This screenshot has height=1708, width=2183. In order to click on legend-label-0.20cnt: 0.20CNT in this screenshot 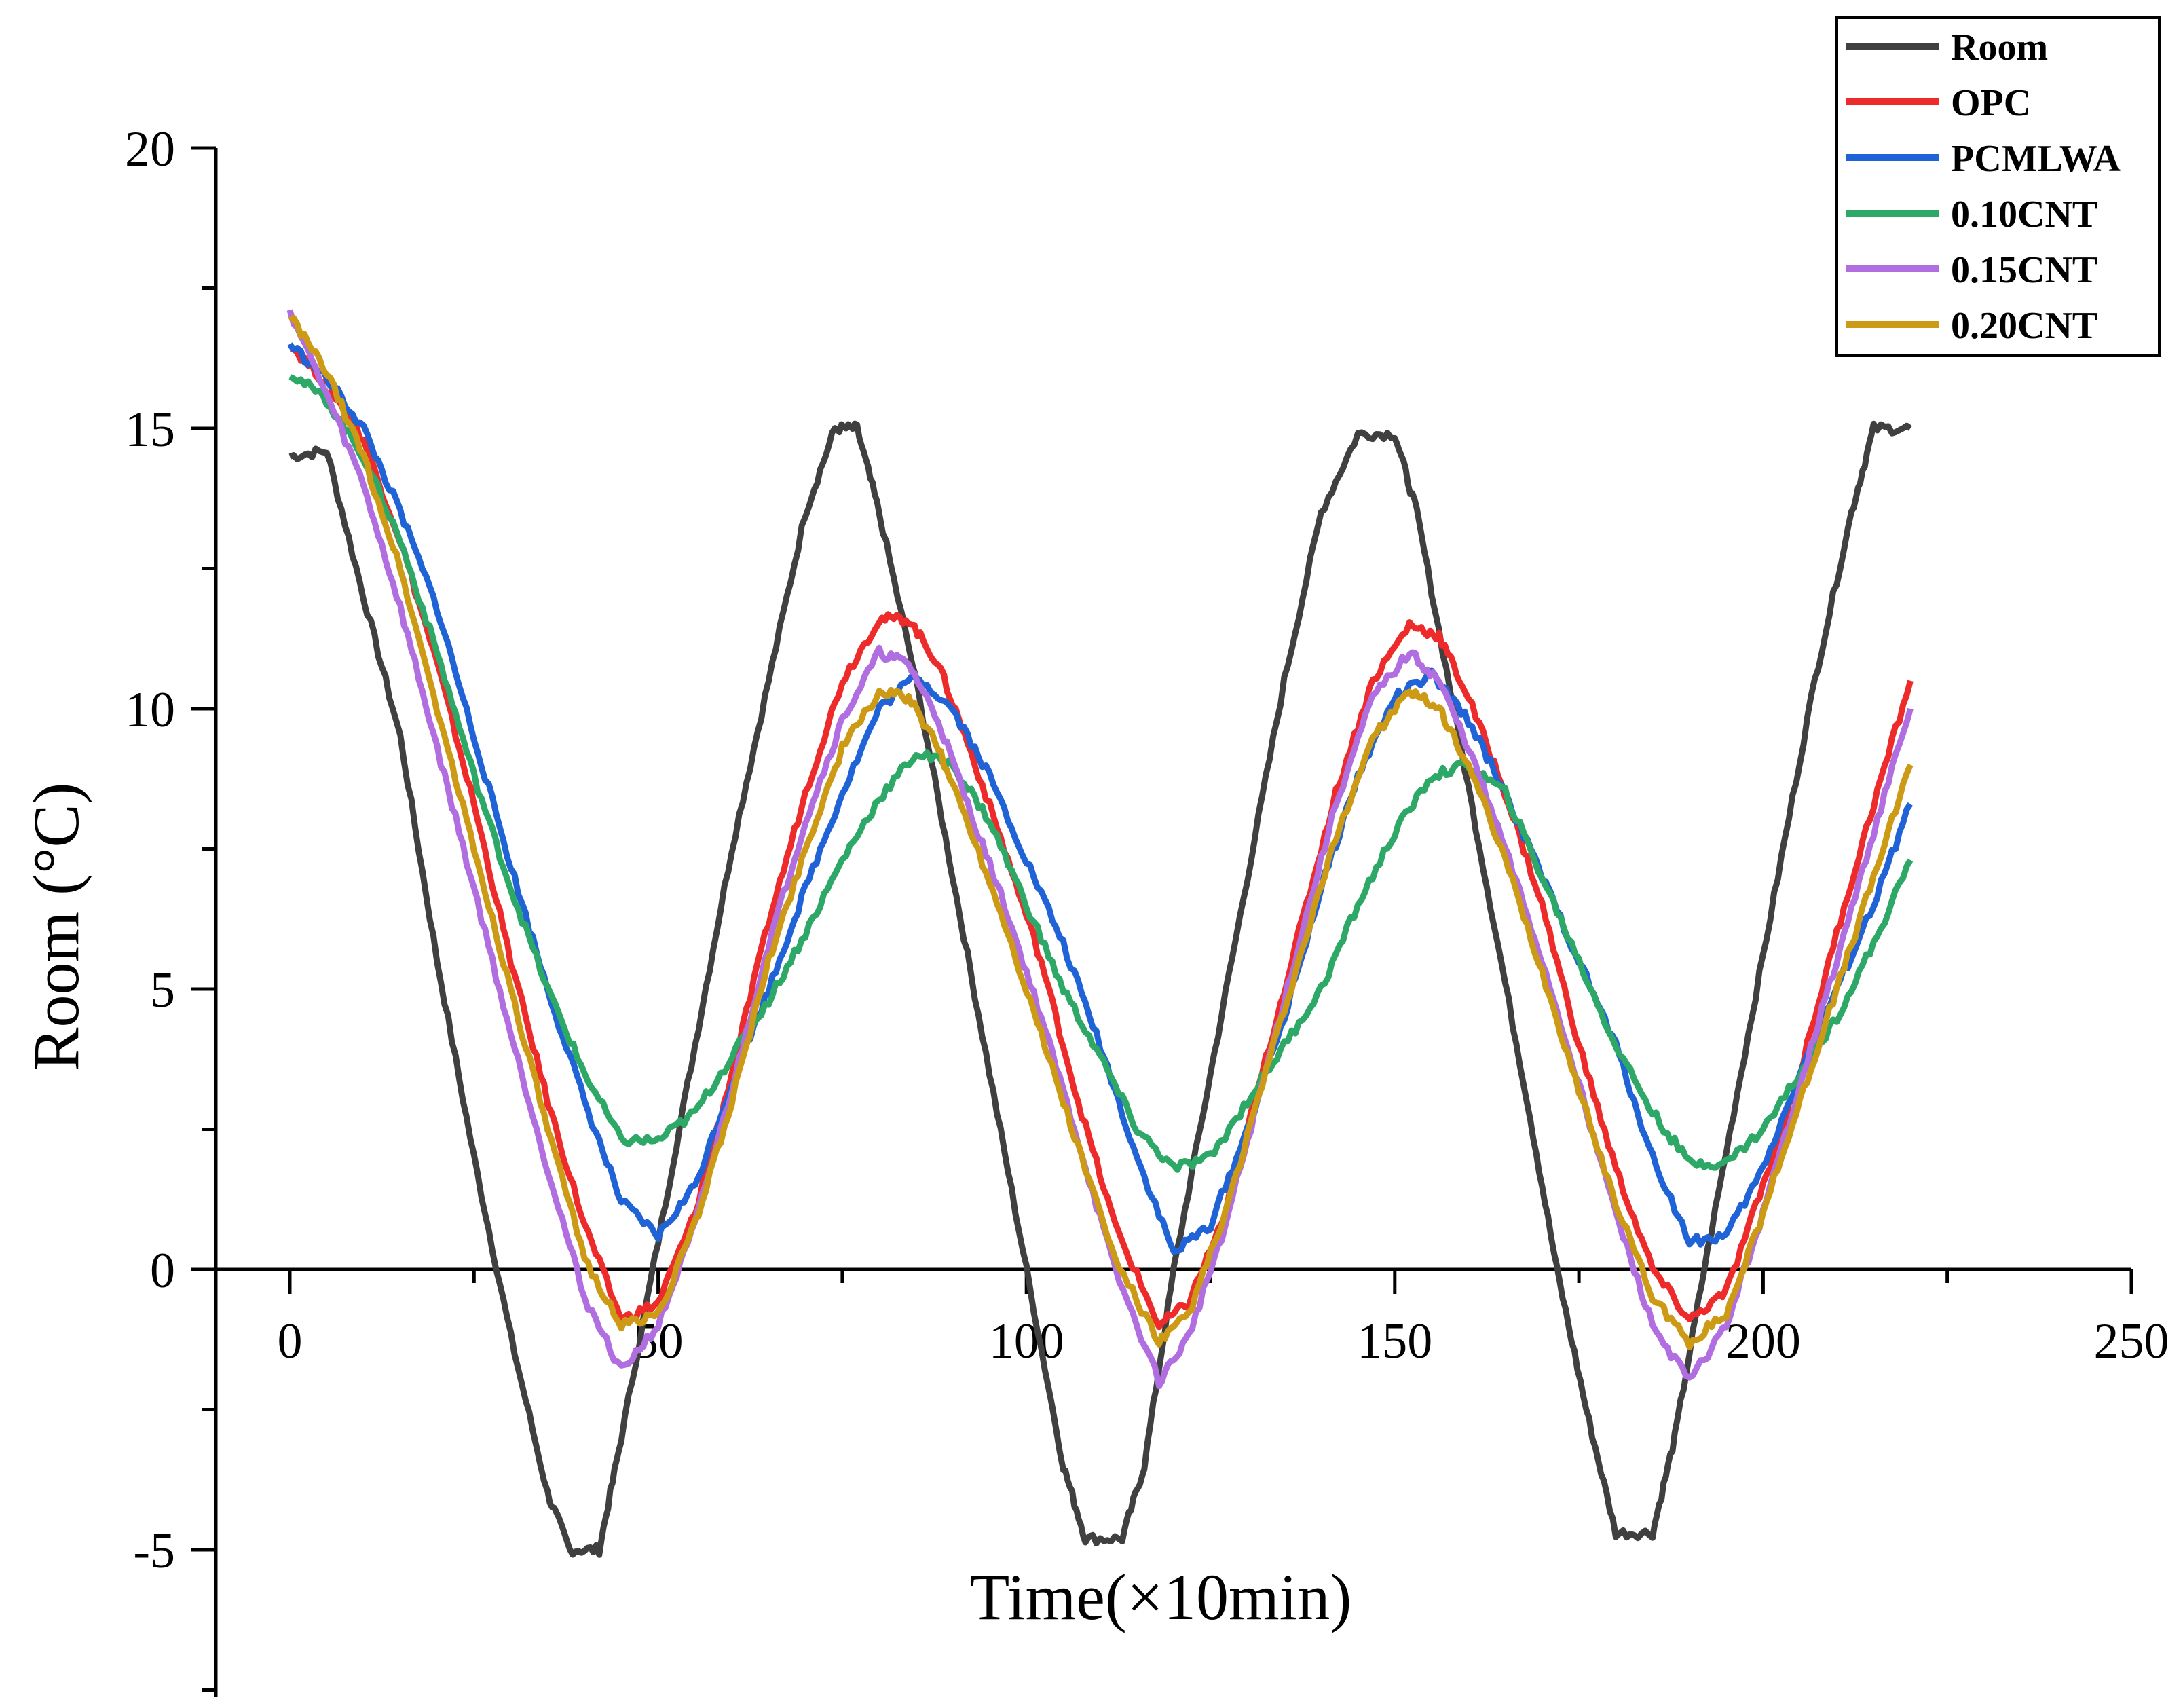, I will do `click(2024, 326)`.